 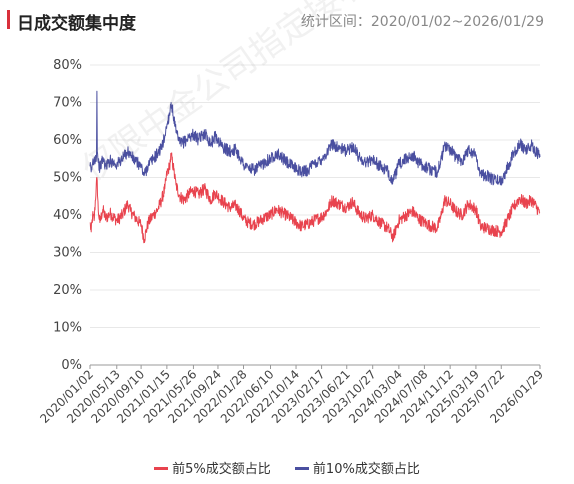 What do you see at coordinates (67, 178) in the screenshot?
I see `y-tick-label: 50%` at bounding box center [67, 178].